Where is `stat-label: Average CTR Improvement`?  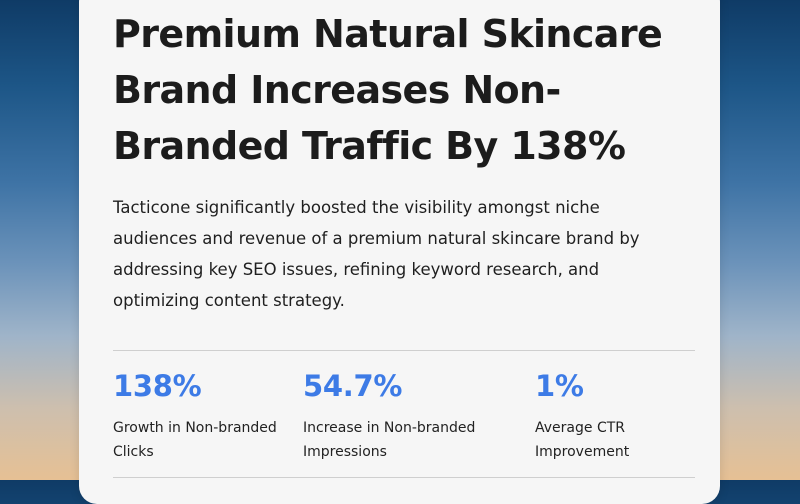
stat-label: Average CTR Improvement is located at coordinates (610, 440).